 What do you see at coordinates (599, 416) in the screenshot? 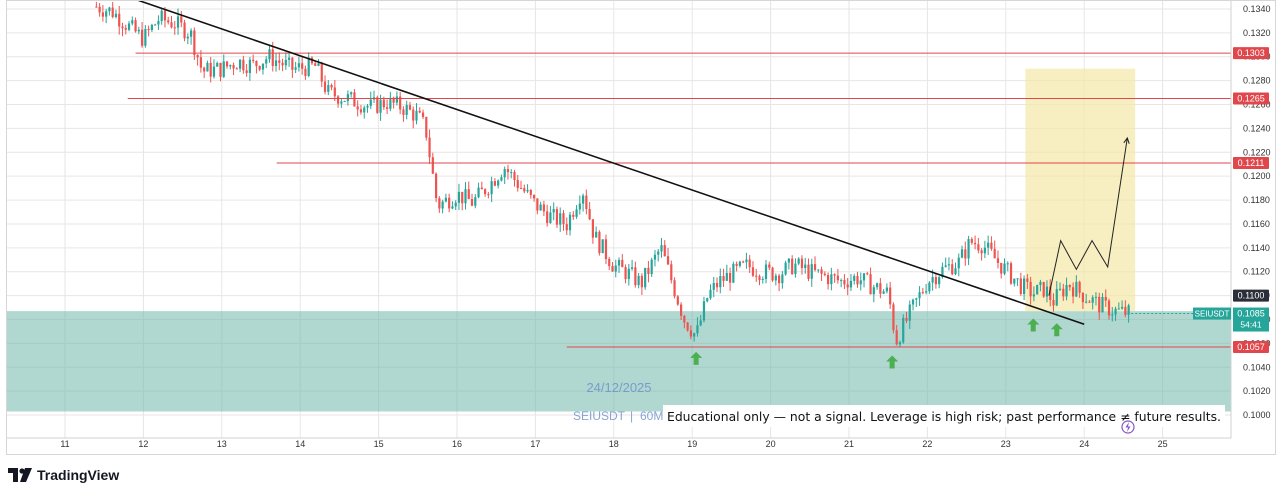
I see `watermark-symbol: SEIUSDT` at bounding box center [599, 416].